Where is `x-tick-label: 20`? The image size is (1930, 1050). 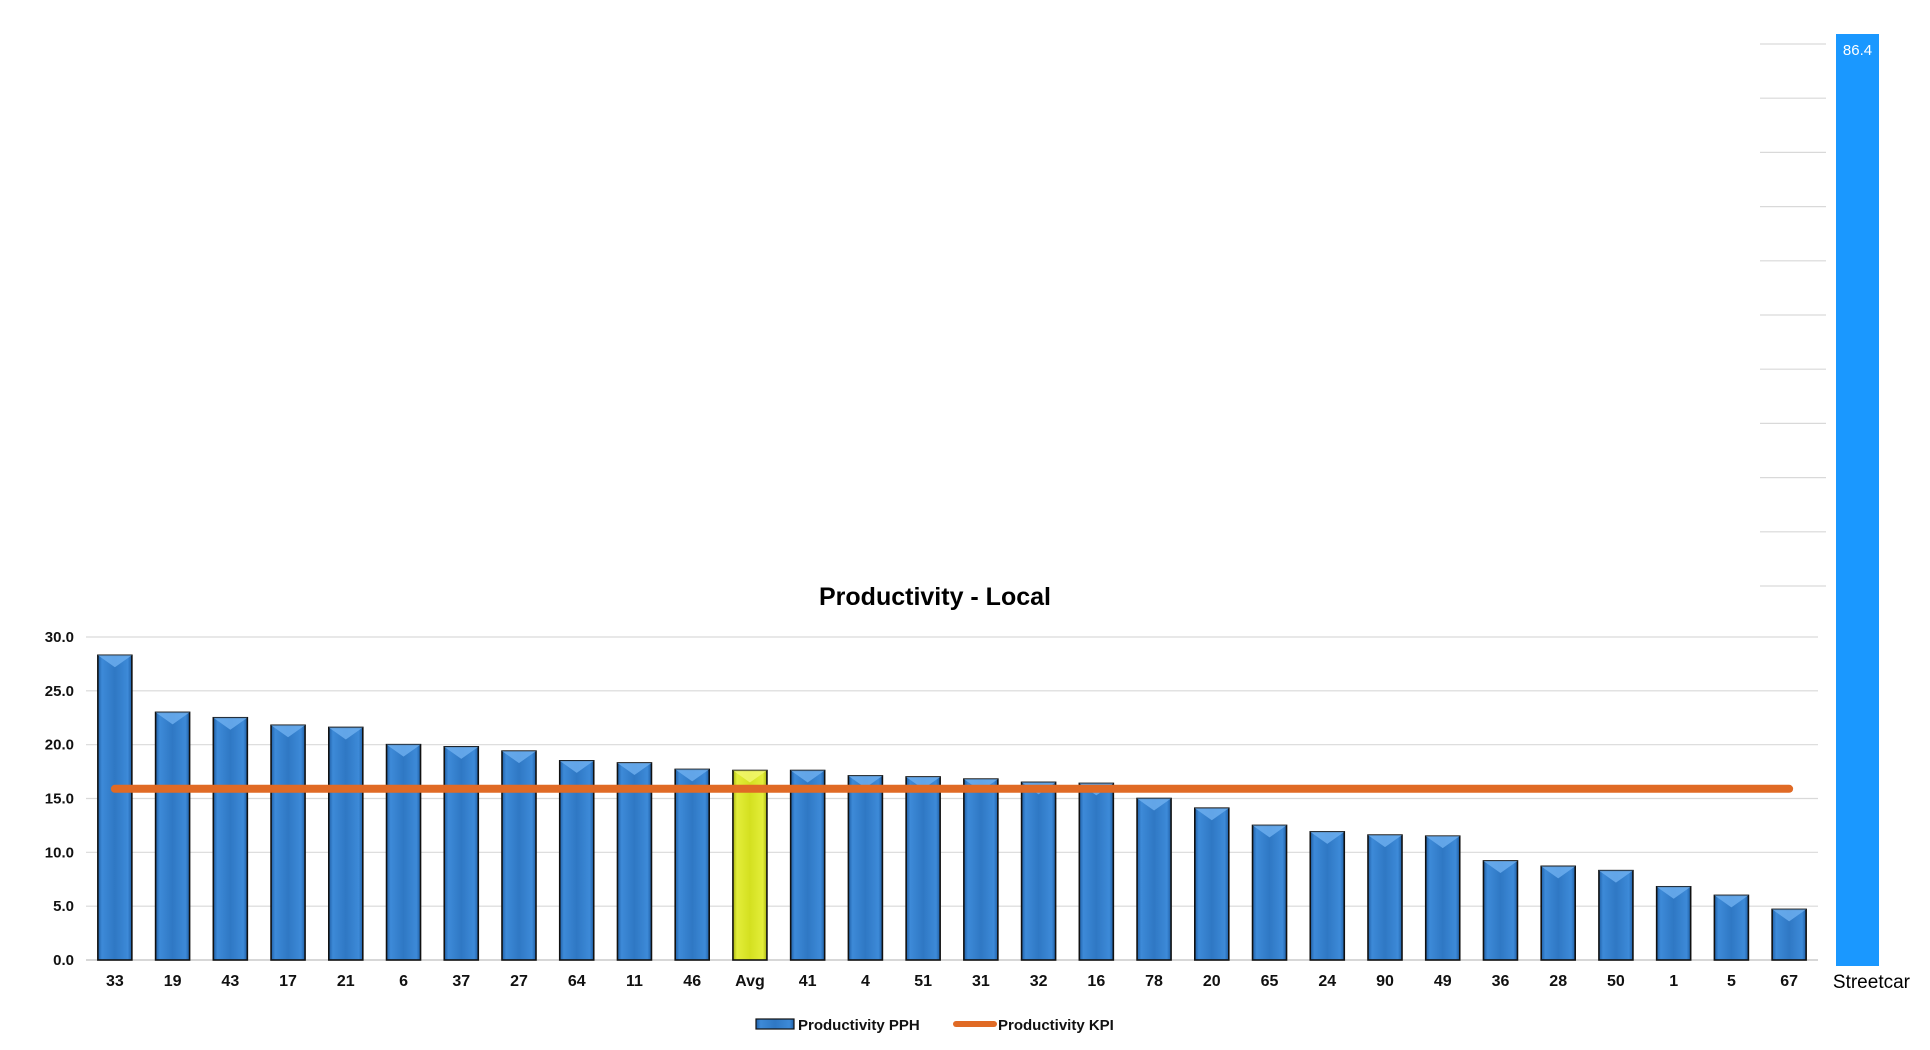 x-tick-label: 20 is located at coordinates (1212, 981).